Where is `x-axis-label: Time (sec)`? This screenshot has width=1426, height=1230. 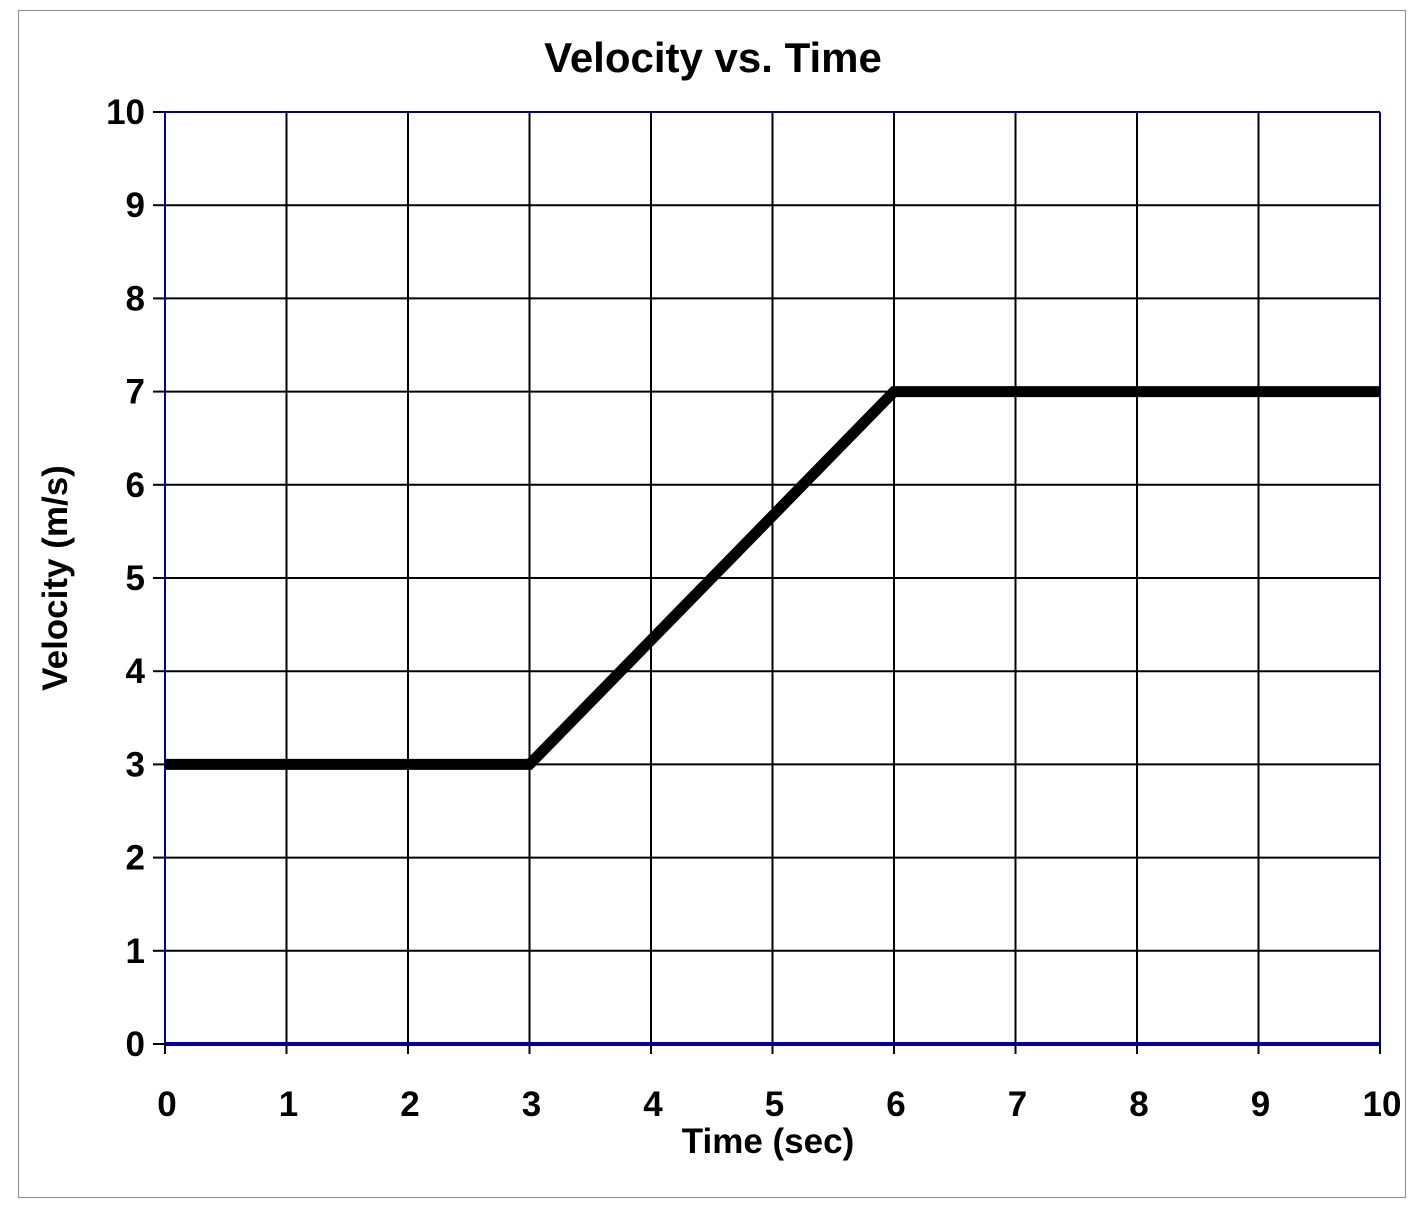 x-axis-label: Time (sec) is located at coordinates (768, 1141).